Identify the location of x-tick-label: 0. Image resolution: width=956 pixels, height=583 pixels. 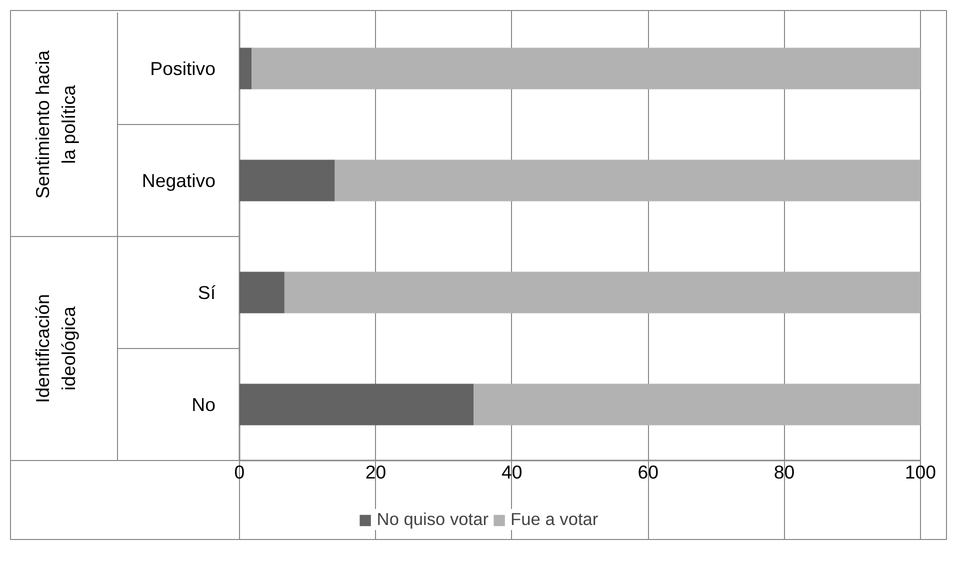
(239, 472).